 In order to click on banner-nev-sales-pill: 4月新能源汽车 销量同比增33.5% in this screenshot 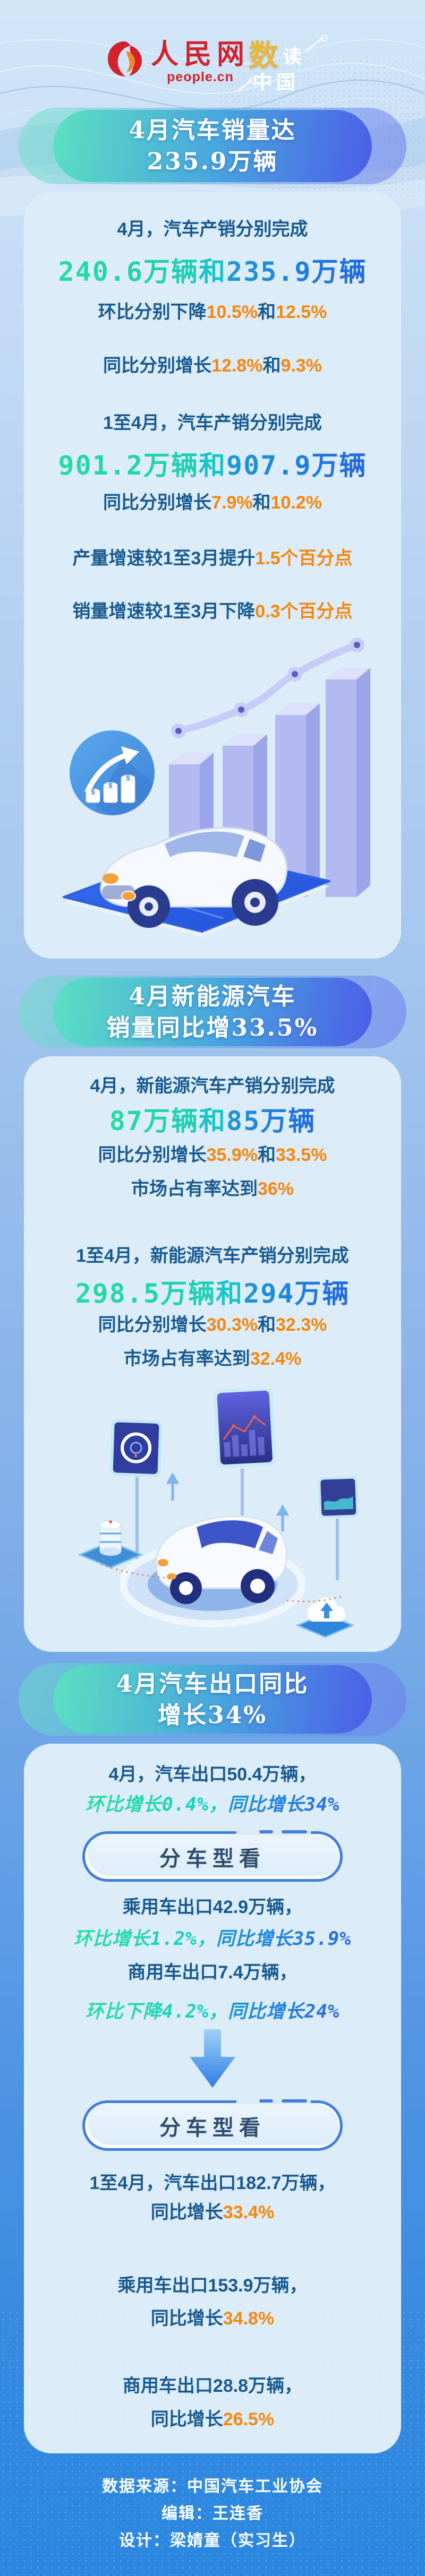, I will do `click(212, 1012)`.